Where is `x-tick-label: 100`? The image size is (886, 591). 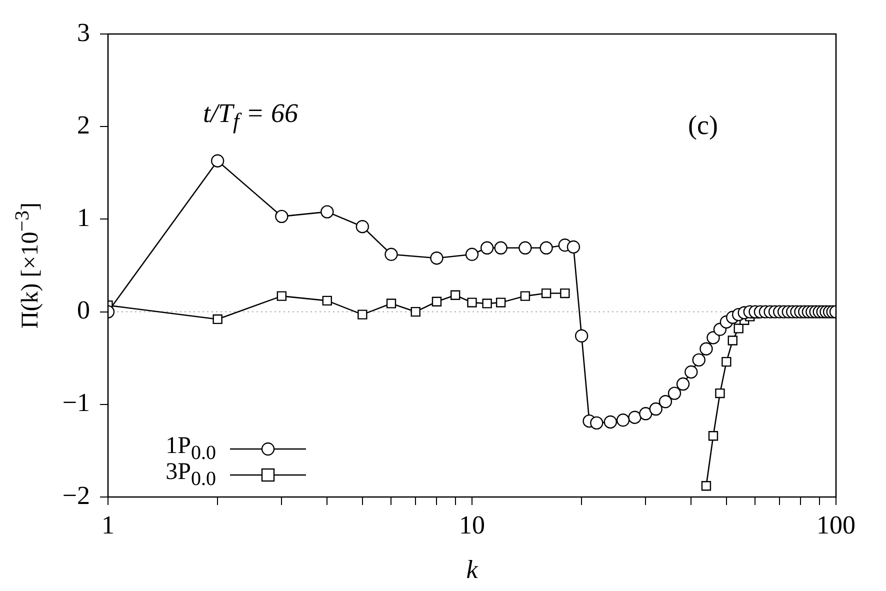
x-tick-label: 100 is located at coordinates (836, 525).